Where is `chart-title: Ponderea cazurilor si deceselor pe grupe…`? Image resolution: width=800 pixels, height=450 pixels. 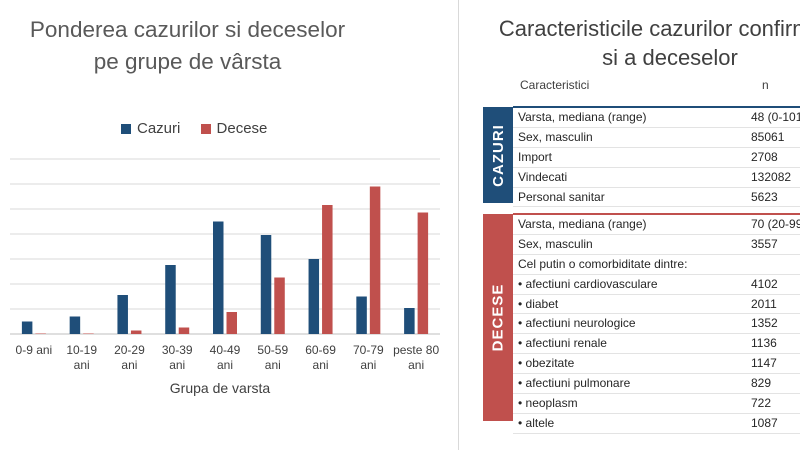 chart-title: Ponderea cazurilor si deceselor pe grupe… is located at coordinates (187, 46).